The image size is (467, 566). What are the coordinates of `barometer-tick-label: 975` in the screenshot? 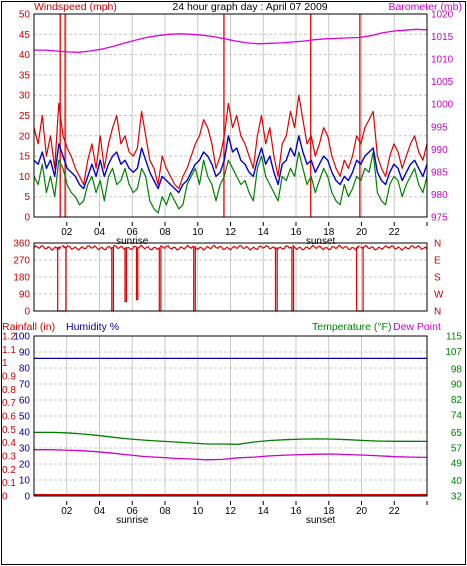 It's located at (439, 218).